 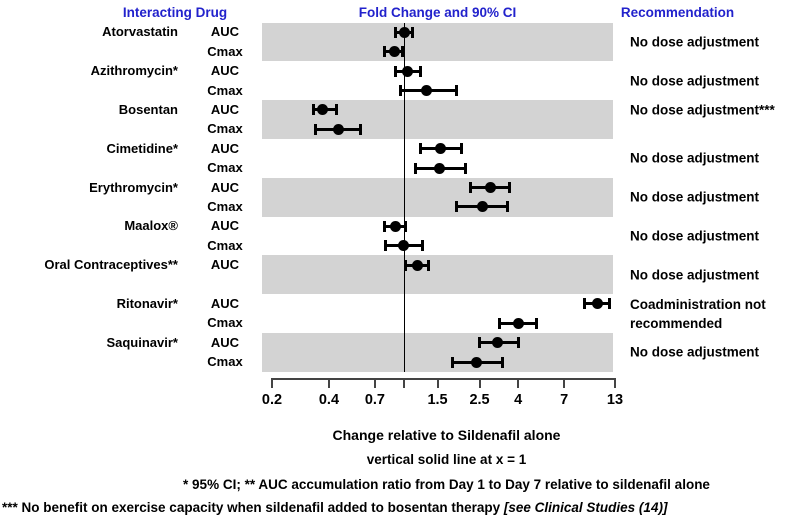 I want to click on axis-tick-label: 7, so click(x=564, y=400).